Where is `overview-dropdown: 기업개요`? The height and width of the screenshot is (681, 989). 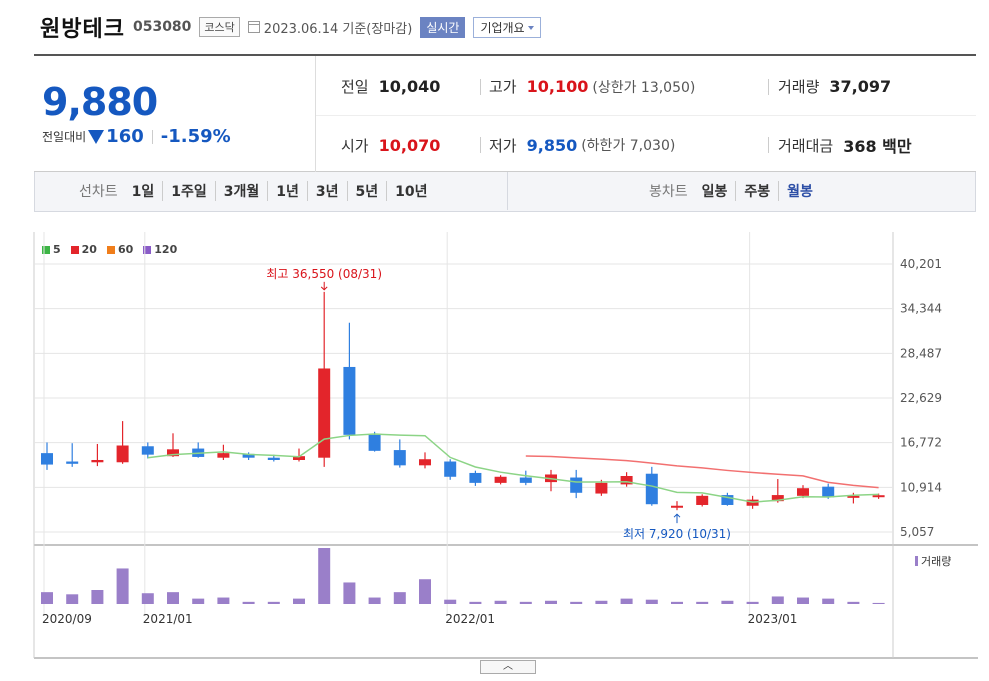 overview-dropdown: 기업개요 is located at coordinates (507, 27).